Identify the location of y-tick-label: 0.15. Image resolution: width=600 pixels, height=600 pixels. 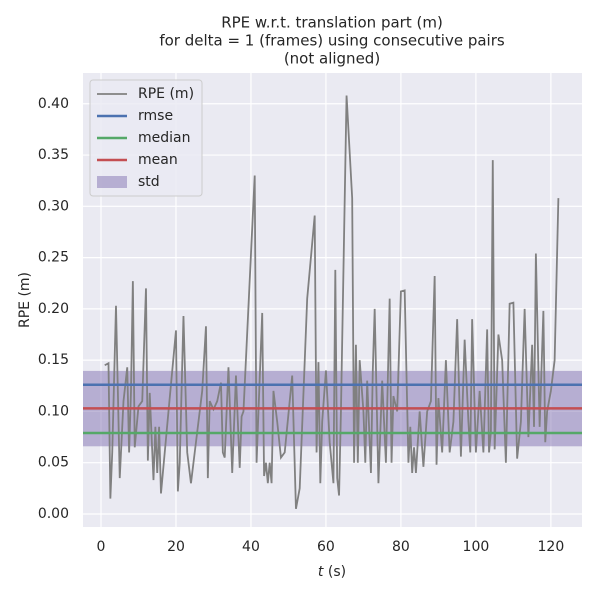
(53, 360).